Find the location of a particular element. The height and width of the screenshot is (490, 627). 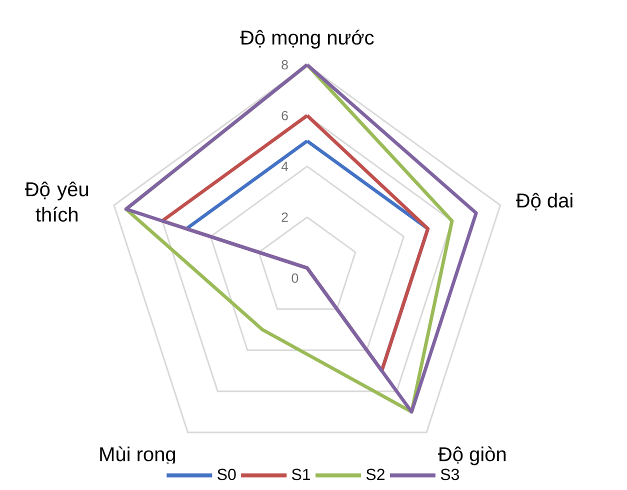

legend-label: S3 is located at coordinates (449, 474).